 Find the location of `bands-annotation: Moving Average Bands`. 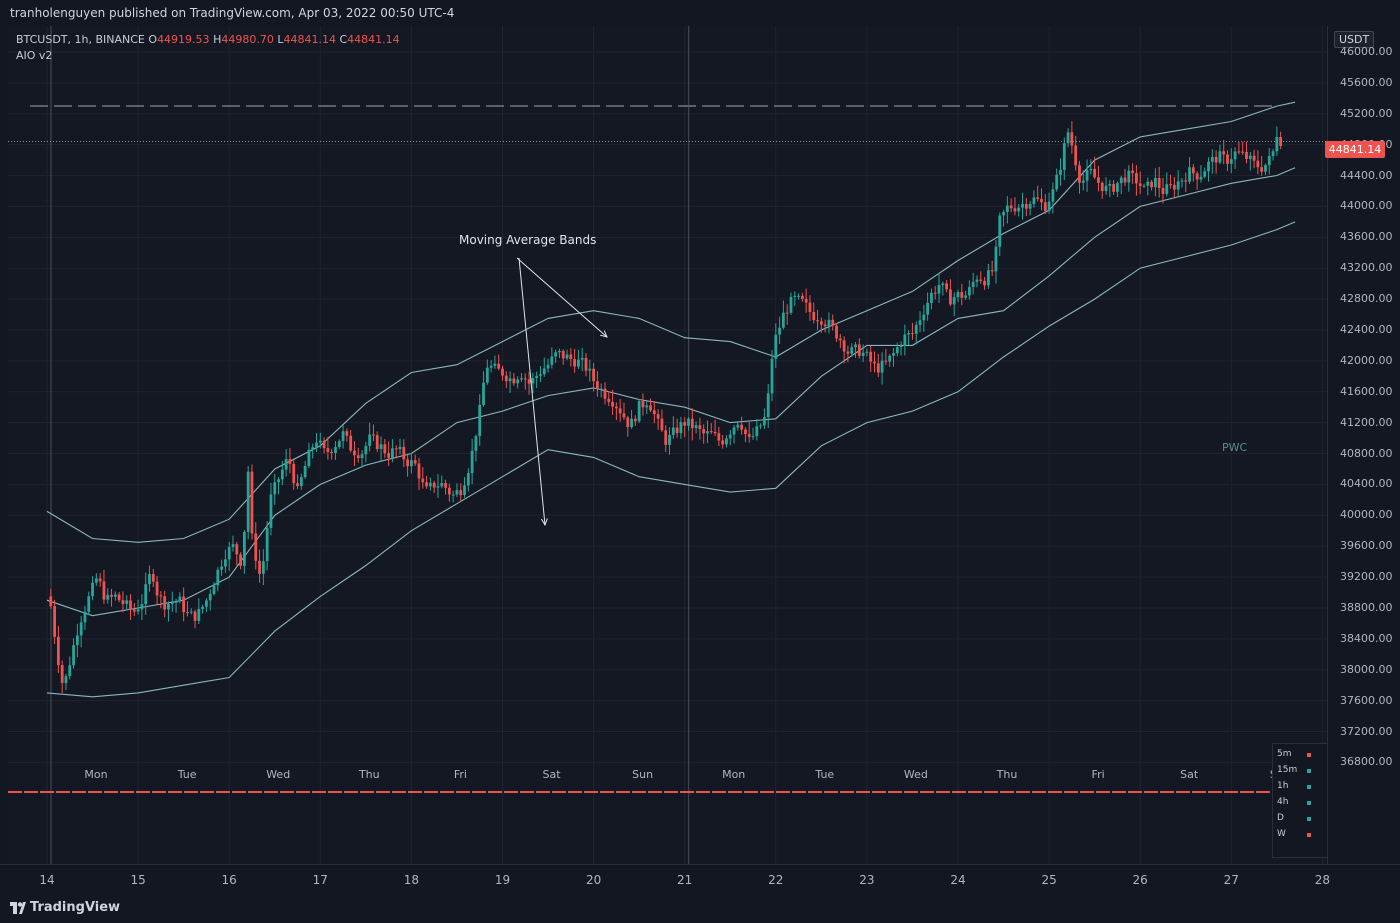

bands-annotation: Moving Average Bands is located at coordinates (528, 240).